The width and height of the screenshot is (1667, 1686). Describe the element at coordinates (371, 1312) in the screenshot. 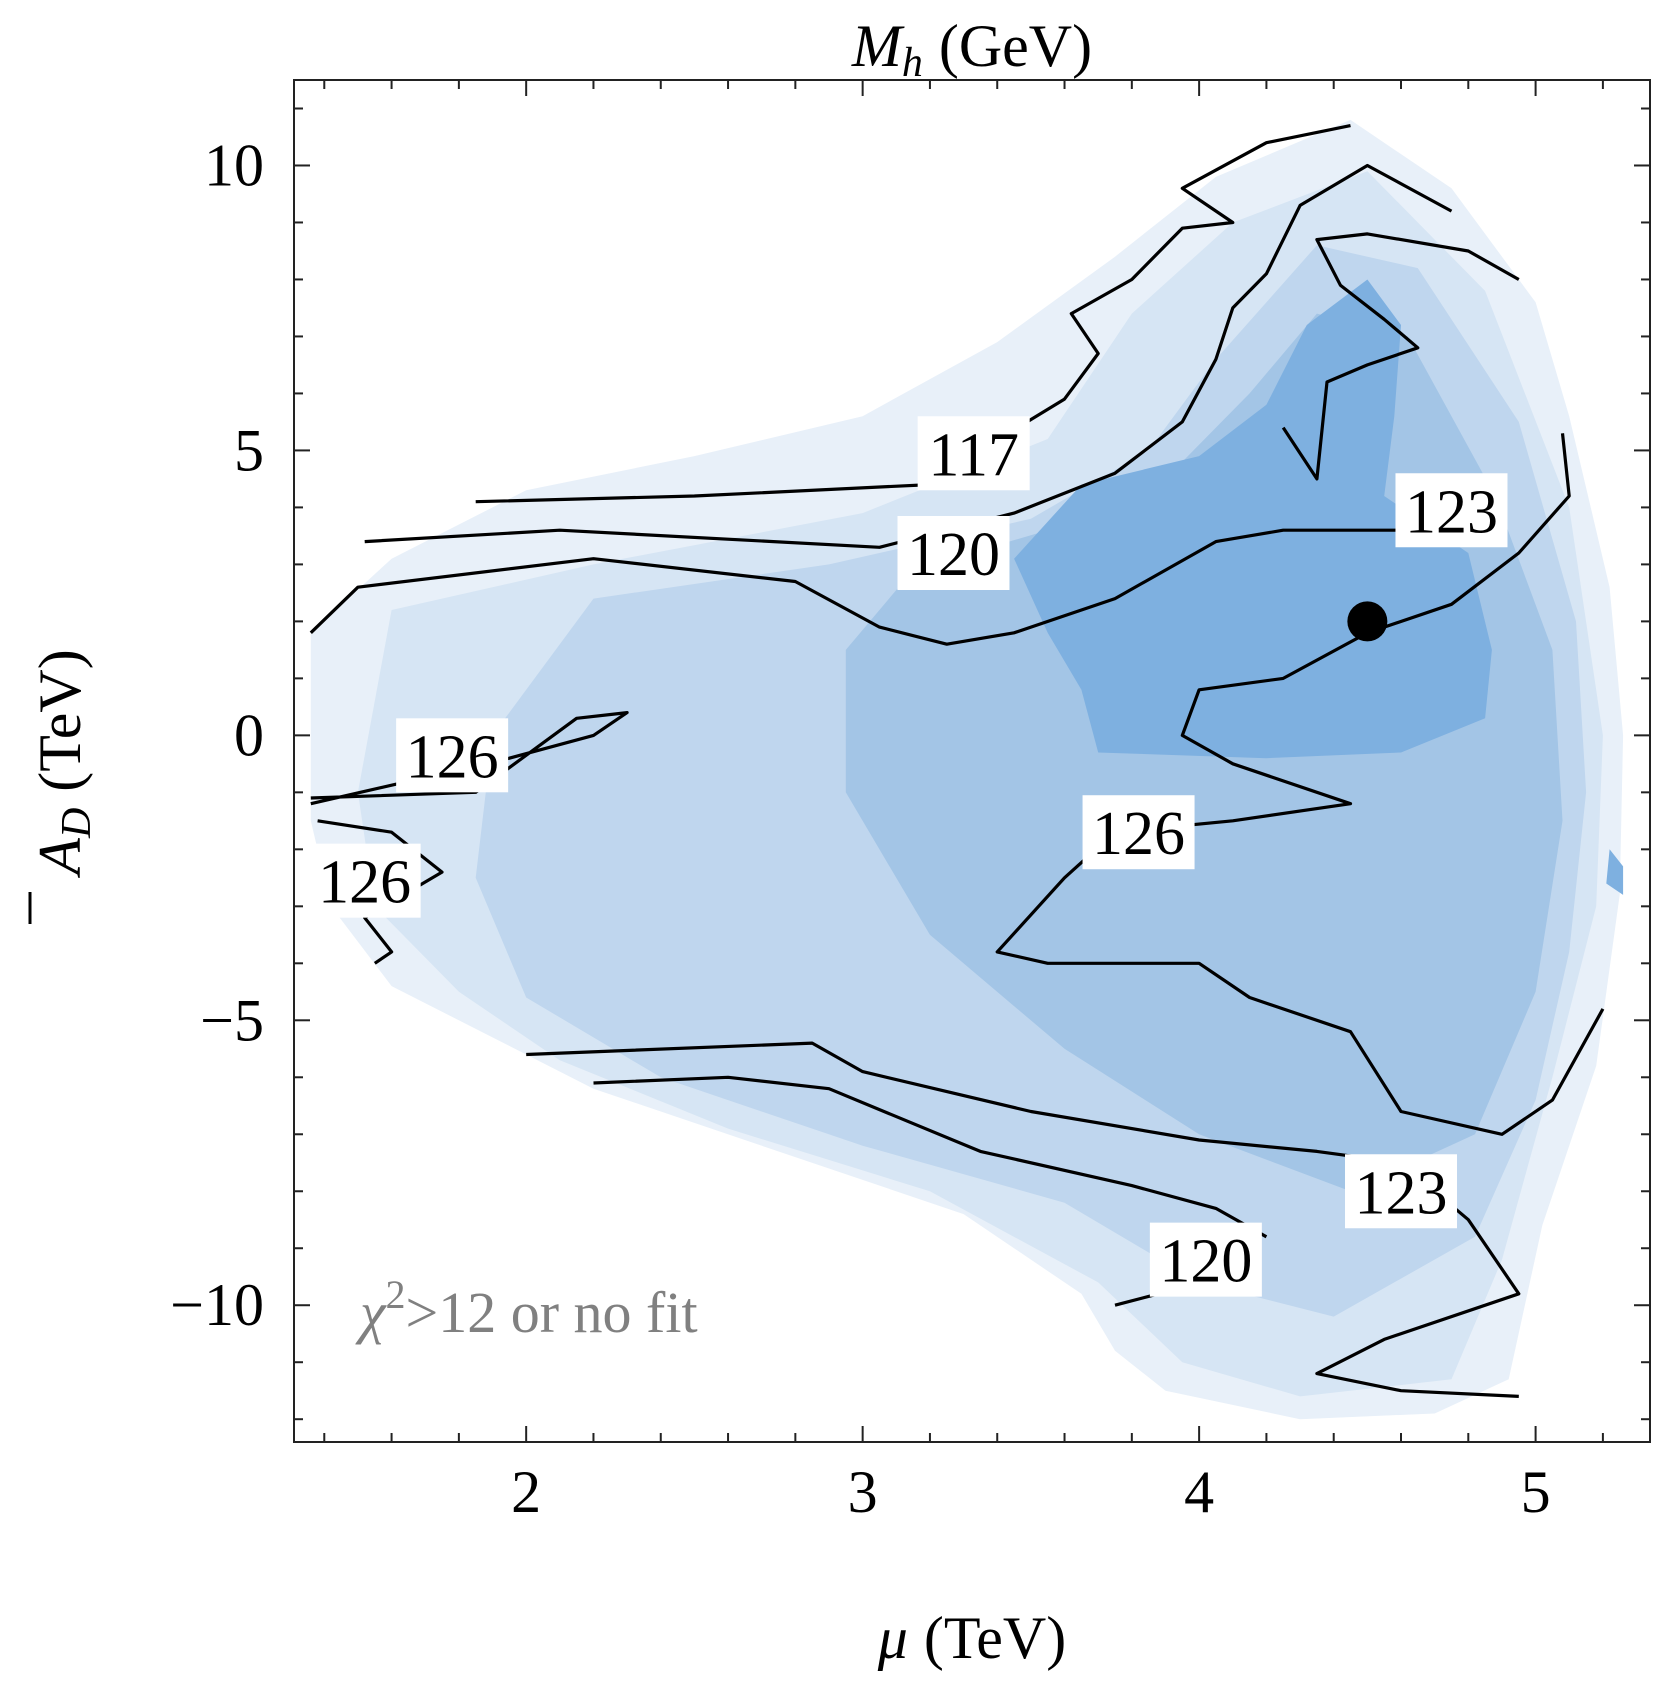

I see `note-symbol: χ` at that location.